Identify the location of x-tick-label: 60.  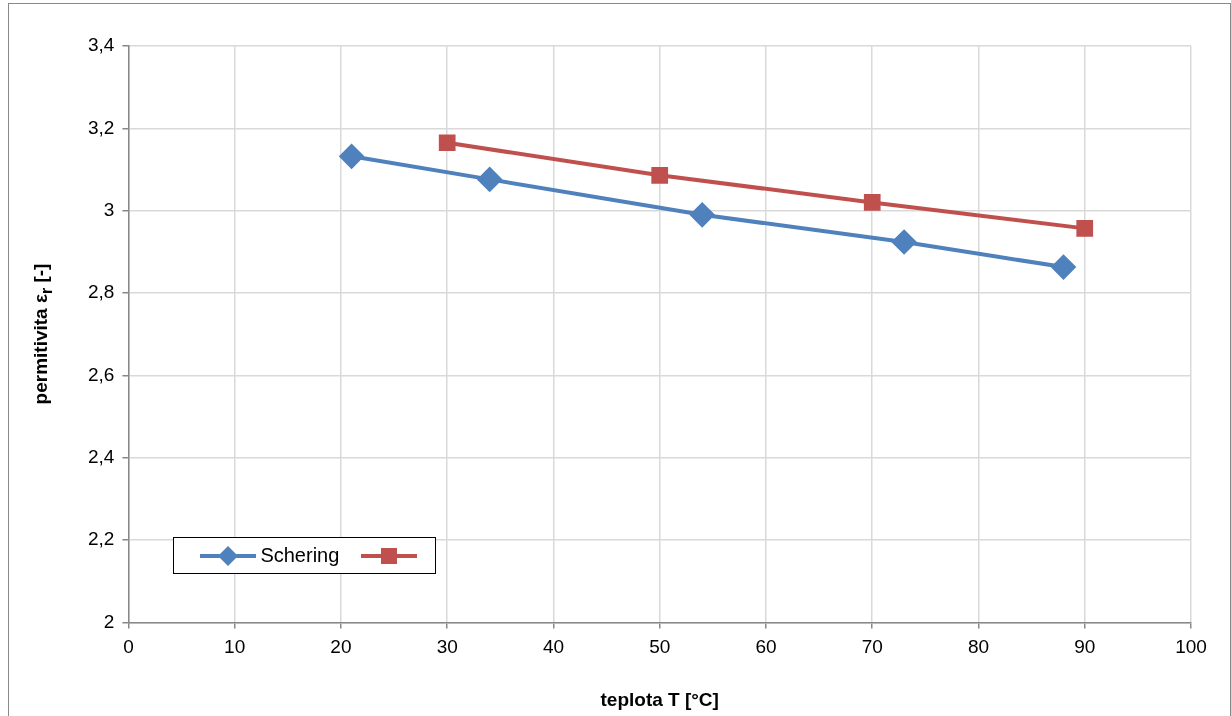
(766, 647).